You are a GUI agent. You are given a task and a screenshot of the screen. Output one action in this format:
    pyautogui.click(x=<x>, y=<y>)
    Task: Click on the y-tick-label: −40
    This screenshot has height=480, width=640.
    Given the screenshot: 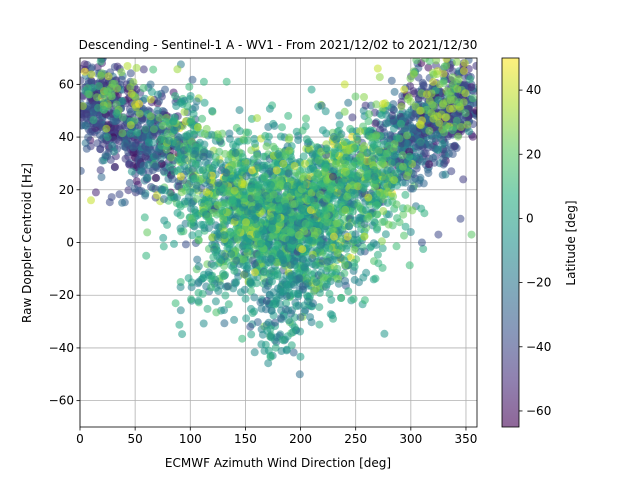 What is the action you would take?
    pyautogui.click(x=61, y=348)
    